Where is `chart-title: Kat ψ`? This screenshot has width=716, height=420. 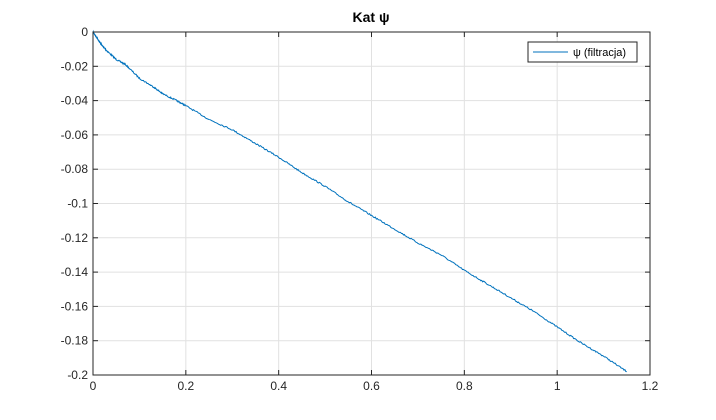
chart-title: Kat ψ is located at coordinates (371, 17).